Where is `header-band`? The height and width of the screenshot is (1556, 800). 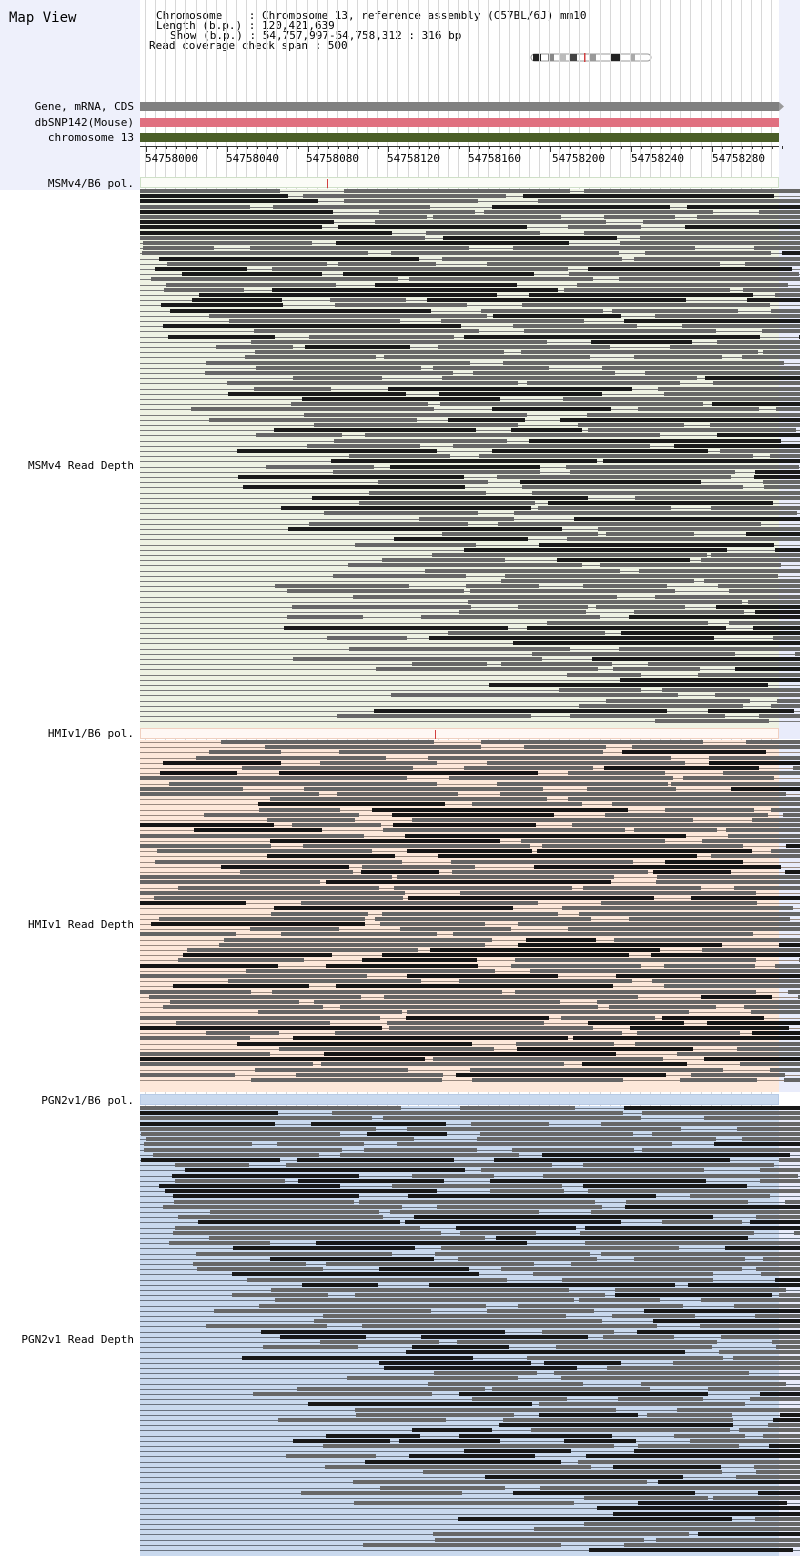
header-band is located at coordinates (70, 95).